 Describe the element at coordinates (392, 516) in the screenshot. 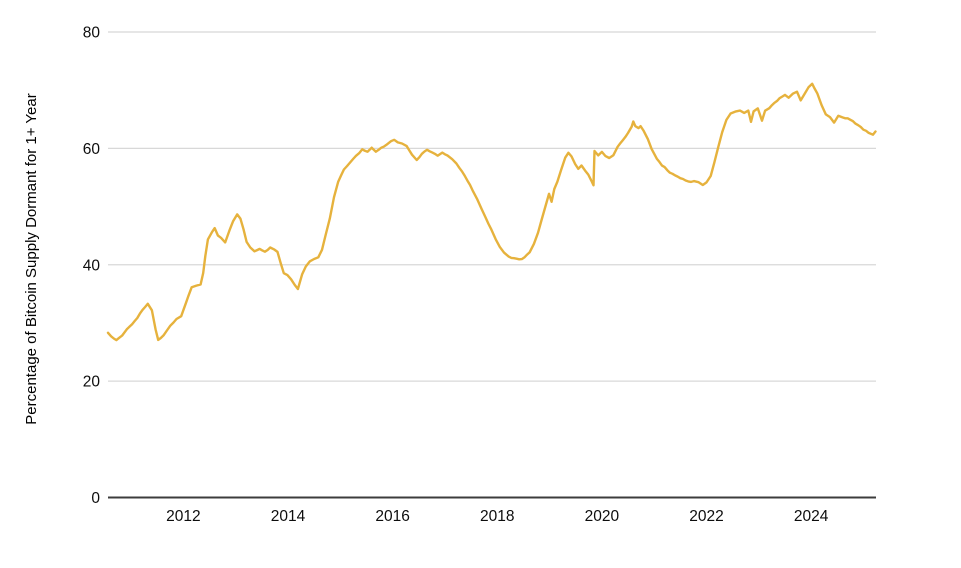

I see `x-tick-label-2016: 2016` at that location.